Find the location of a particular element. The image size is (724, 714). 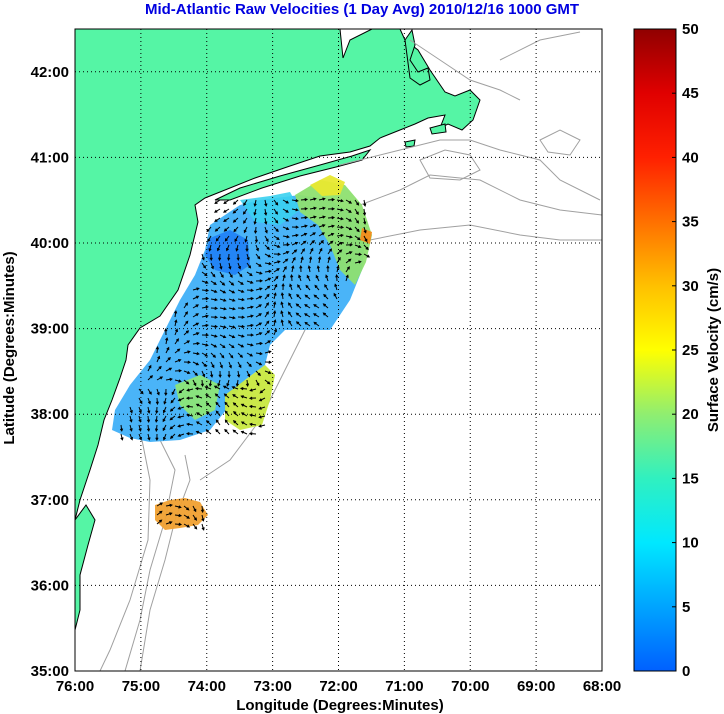

x-axis-label: Longitude (Degrees:Minutes) is located at coordinates (340, 705).